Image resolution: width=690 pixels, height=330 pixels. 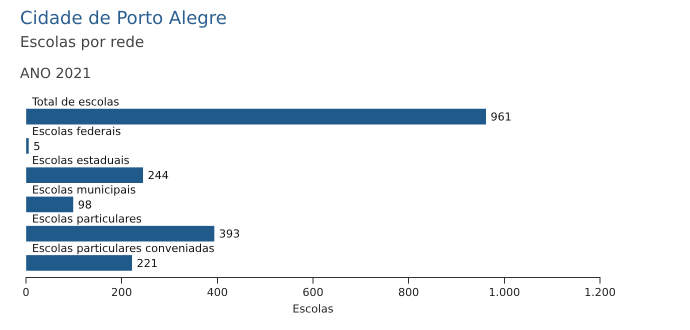 I want to click on x-tick-label: 800, so click(x=409, y=293).